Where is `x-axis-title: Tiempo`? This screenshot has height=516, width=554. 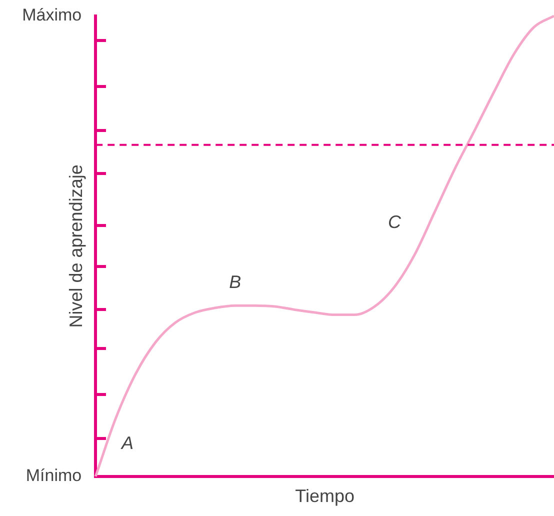 x-axis-title: Tiempo is located at coordinates (324, 496).